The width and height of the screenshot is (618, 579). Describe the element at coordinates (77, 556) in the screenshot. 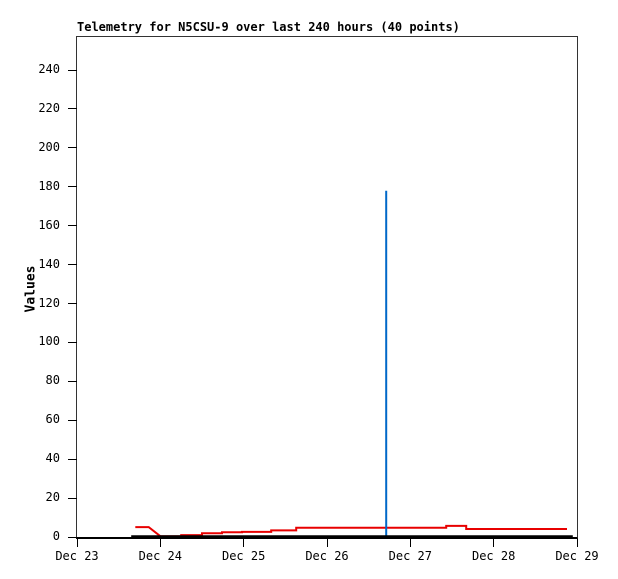

I see `x-tick-label: Dec 23` at that location.